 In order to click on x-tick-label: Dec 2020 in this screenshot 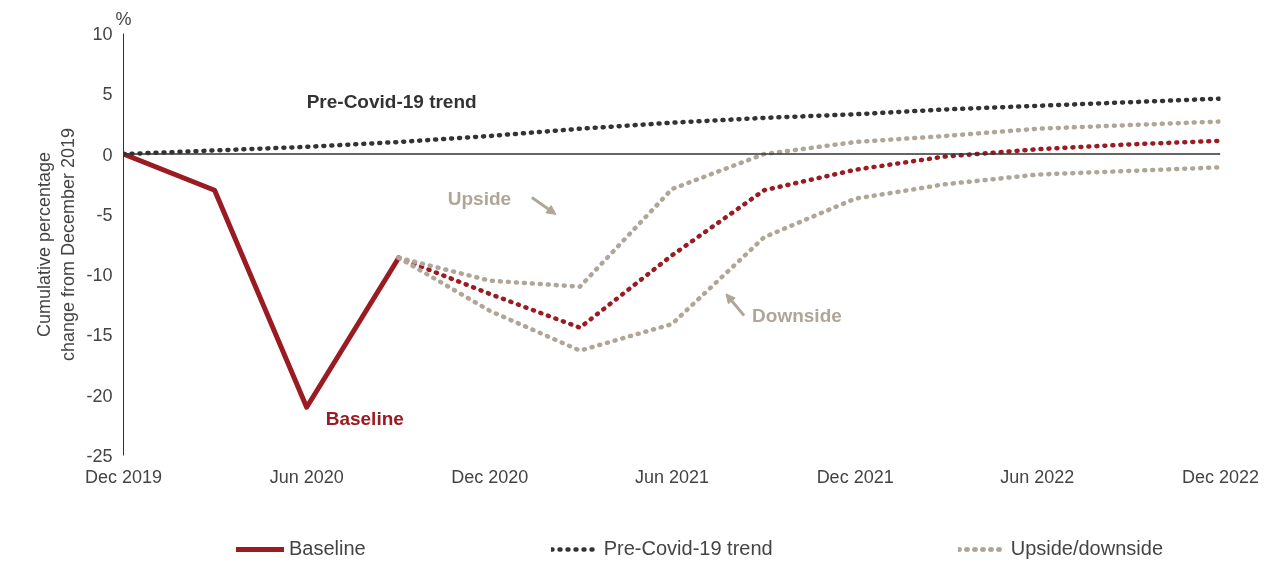, I will do `click(490, 476)`.